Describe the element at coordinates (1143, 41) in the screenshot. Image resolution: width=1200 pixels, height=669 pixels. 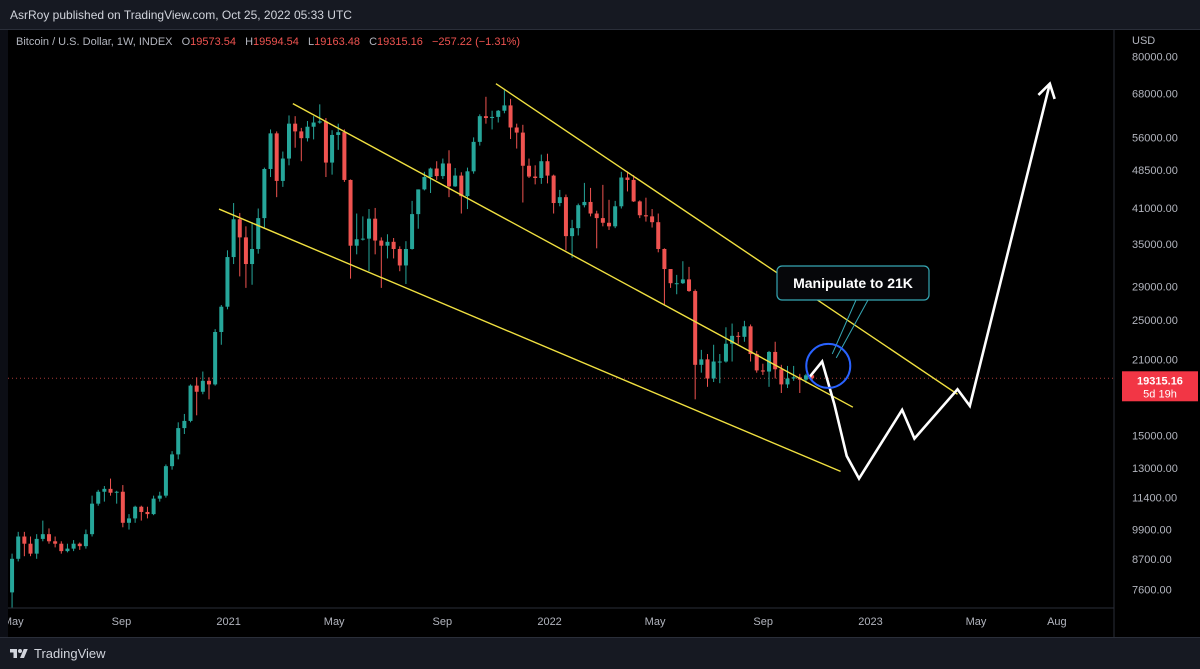
I see `currency-label: USD` at that location.